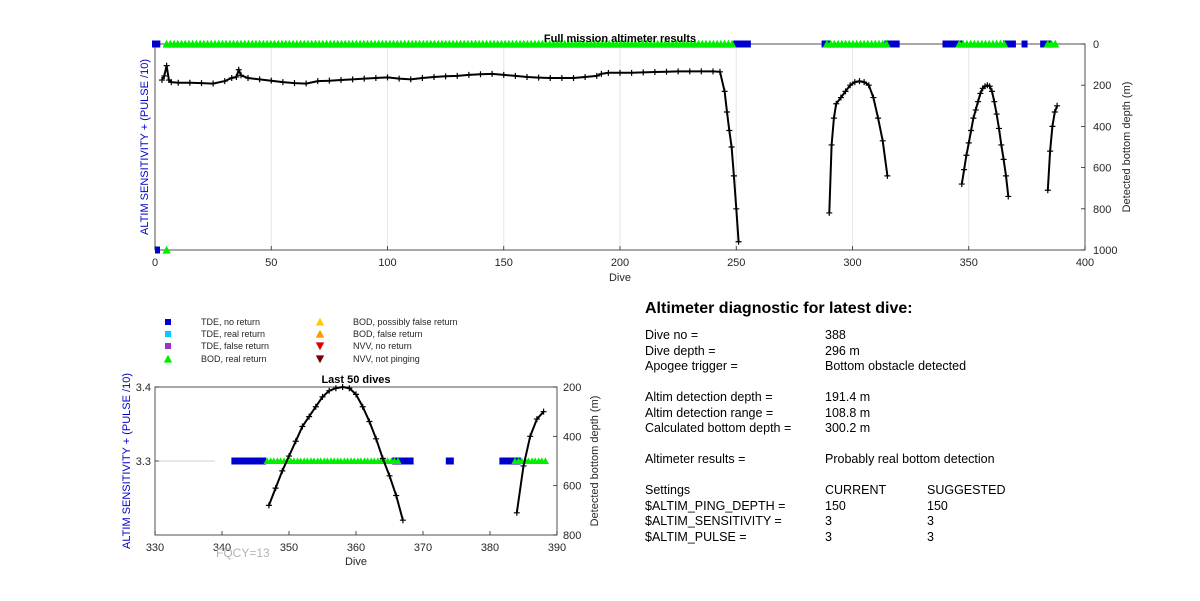 The image size is (1200, 601). What do you see at coordinates (828, 521) in the screenshot?
I see `setting-current: 3` at bounding box center [828, 521].